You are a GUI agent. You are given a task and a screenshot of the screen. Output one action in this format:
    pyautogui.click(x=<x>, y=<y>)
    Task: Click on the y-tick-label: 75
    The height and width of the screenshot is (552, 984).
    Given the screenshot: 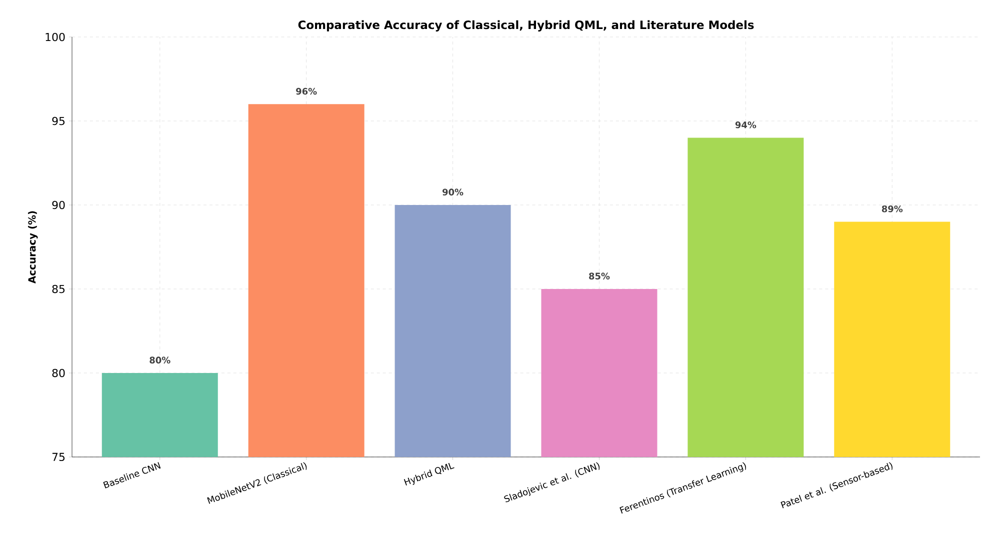 What is the action you would take?
    pyautogui.click(x=58, y=457)
    